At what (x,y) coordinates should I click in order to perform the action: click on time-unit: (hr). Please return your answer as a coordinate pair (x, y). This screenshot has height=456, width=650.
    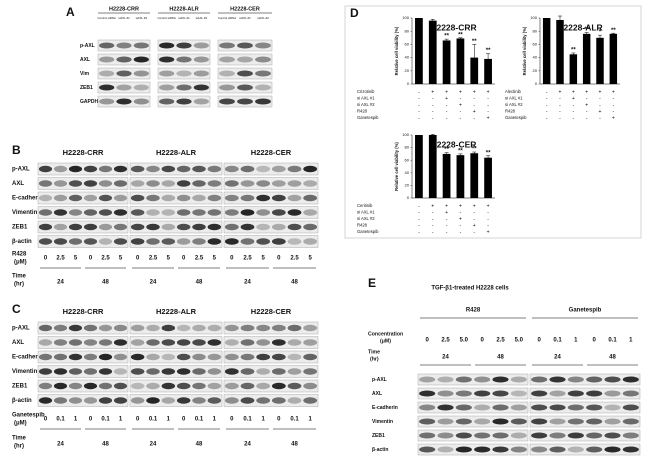
    Looking at the image, I should click on (19, 285).